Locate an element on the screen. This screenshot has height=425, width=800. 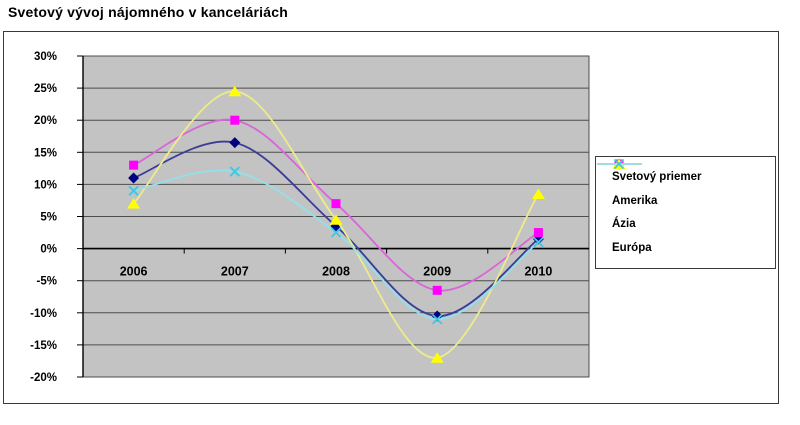
x-axis-label: 2006 is located at coordinates (134, 272).